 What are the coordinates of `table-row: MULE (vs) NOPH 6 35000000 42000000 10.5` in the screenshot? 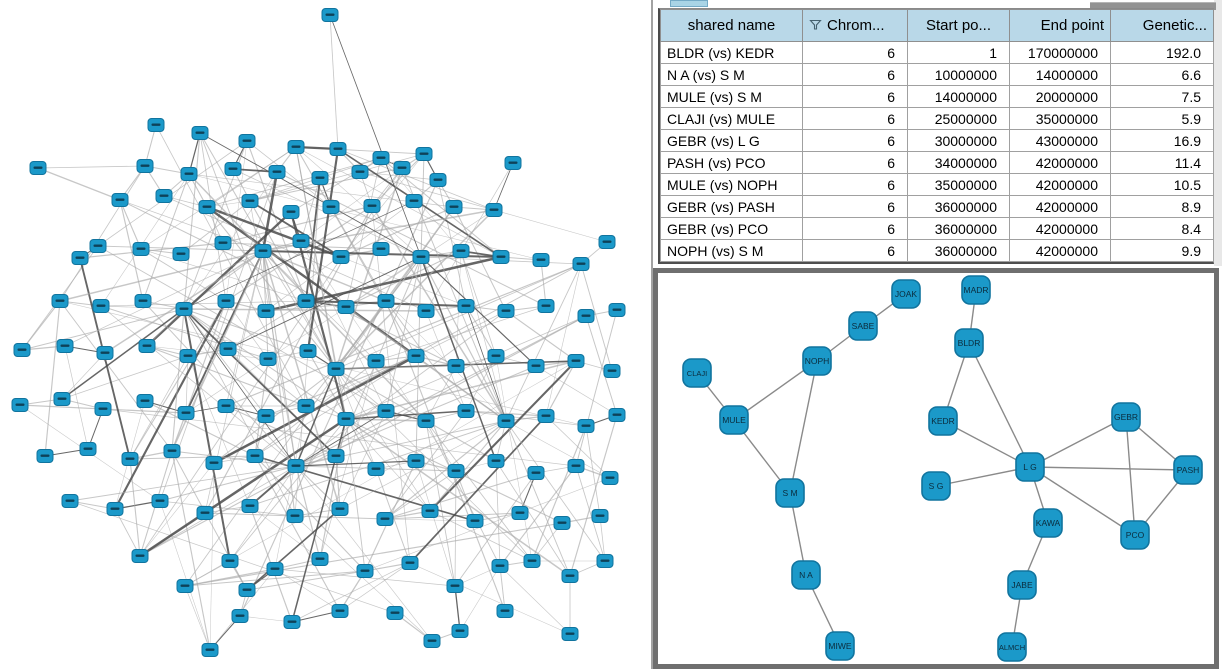 It's located at (937, 184).